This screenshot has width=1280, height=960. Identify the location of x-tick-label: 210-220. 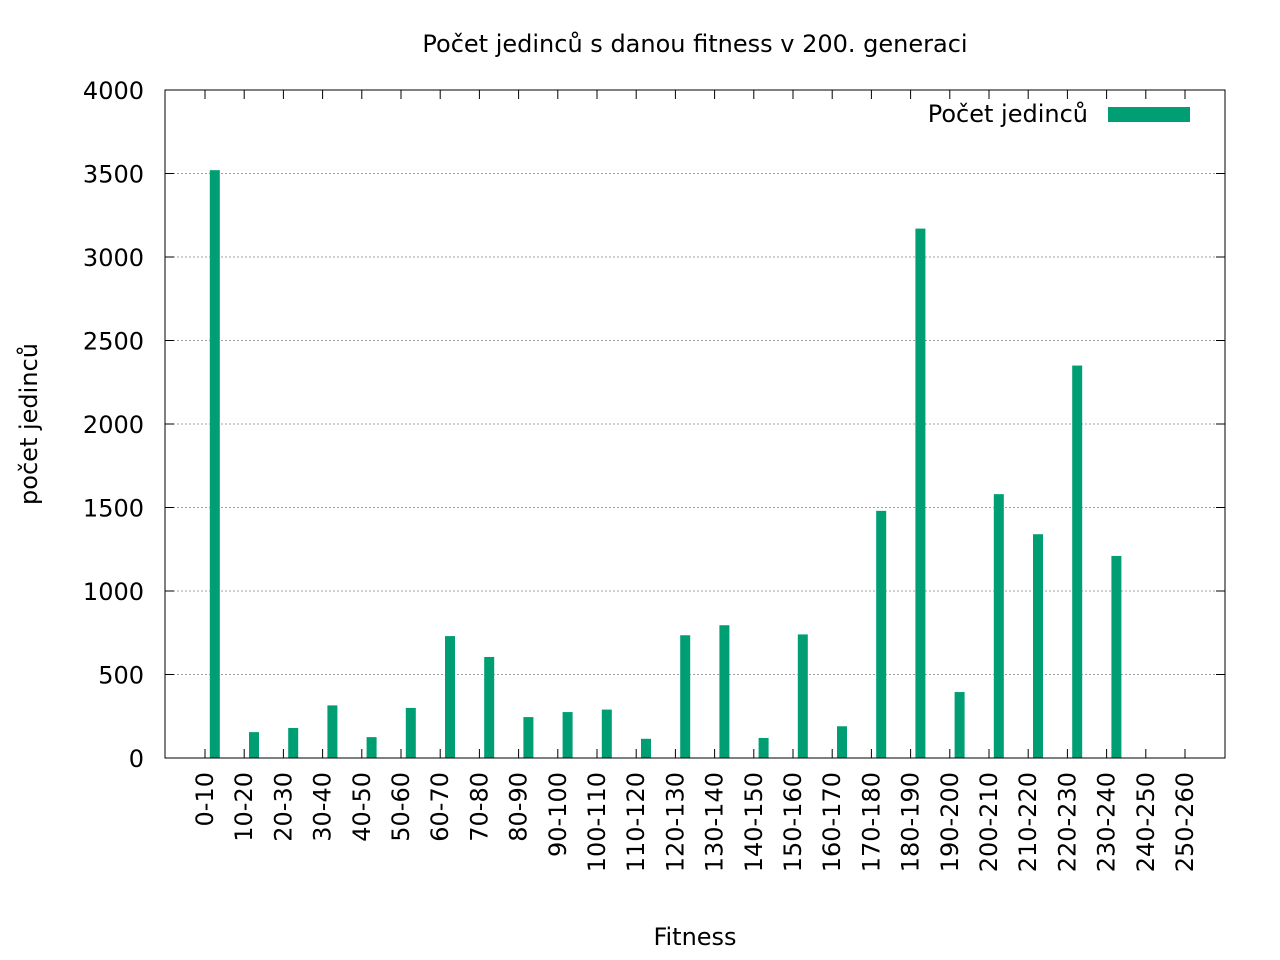
(1028, 822).